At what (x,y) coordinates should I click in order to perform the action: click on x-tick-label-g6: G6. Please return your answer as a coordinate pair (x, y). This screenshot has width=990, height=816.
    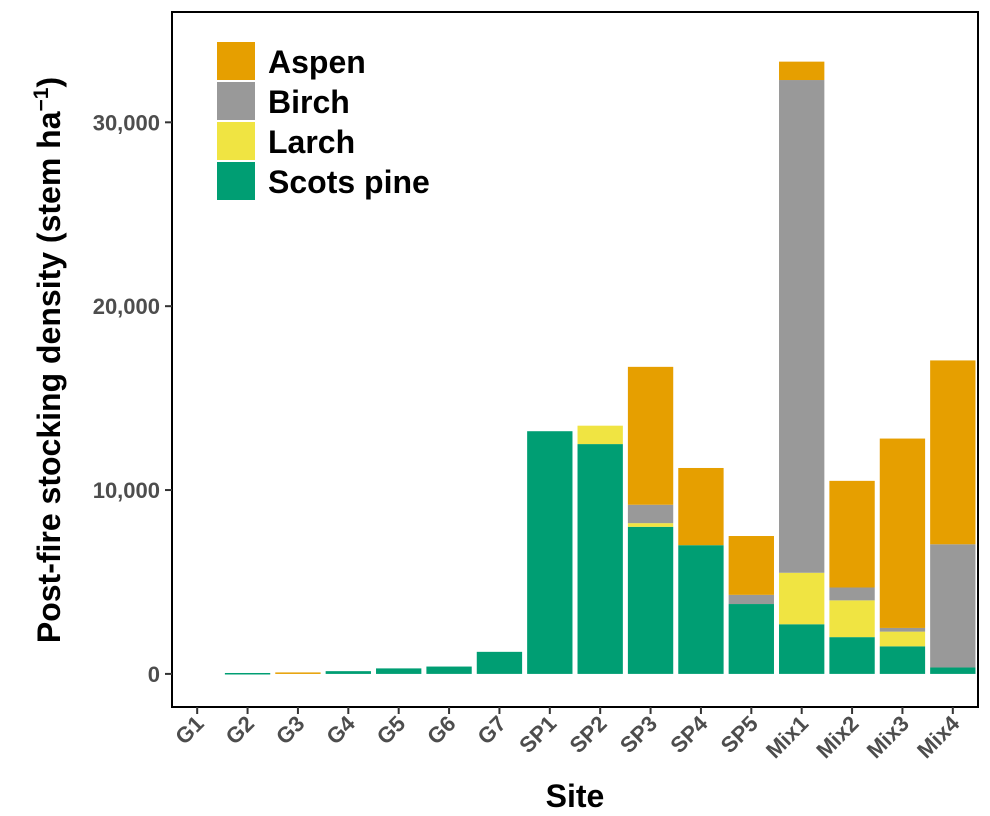
    Looking at the image, I should click on (441, 730).